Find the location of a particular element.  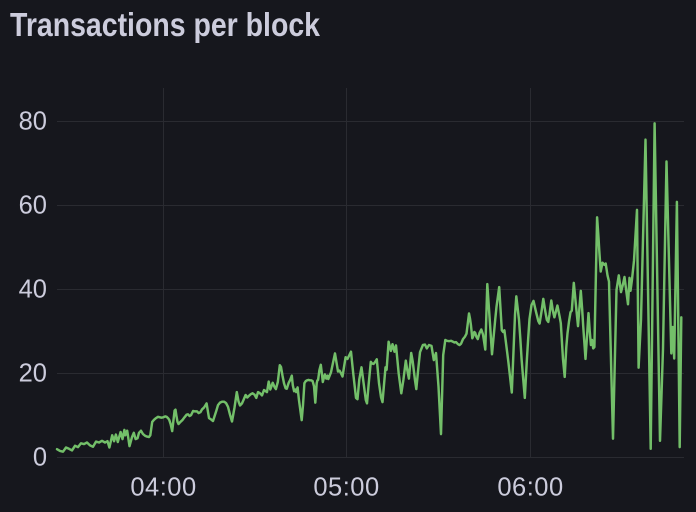

svg-text: 80 is located at coordinates (33, 122).